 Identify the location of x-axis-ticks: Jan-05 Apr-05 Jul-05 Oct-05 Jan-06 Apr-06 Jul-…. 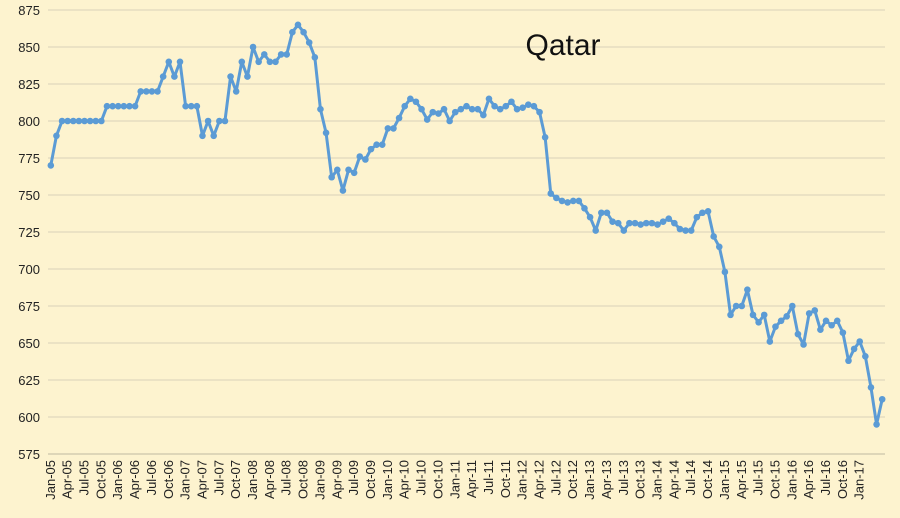
(455, 480).